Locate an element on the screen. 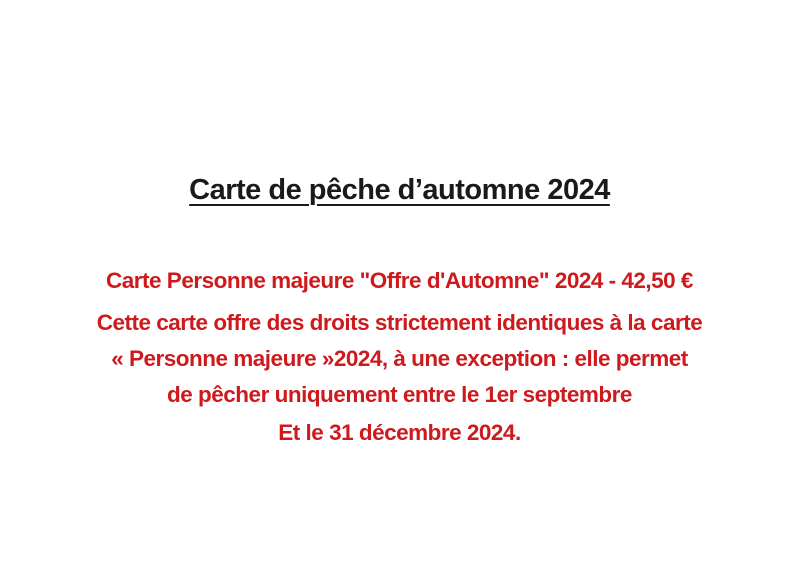 This screenshot has height=565, width=799. closing-date-line: Et le 31 décembre 2024. is located at coordinates (399, 432).